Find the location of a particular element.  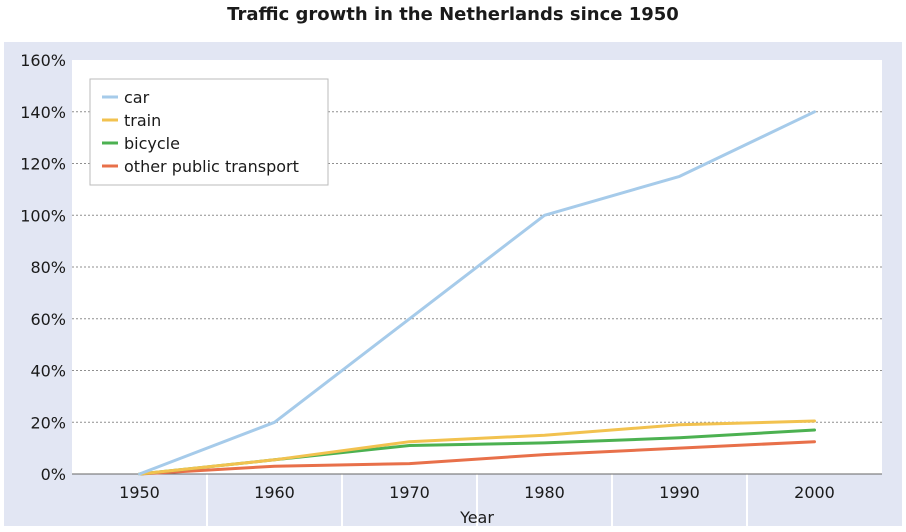

legend-box is located at coordinates (209, 132).